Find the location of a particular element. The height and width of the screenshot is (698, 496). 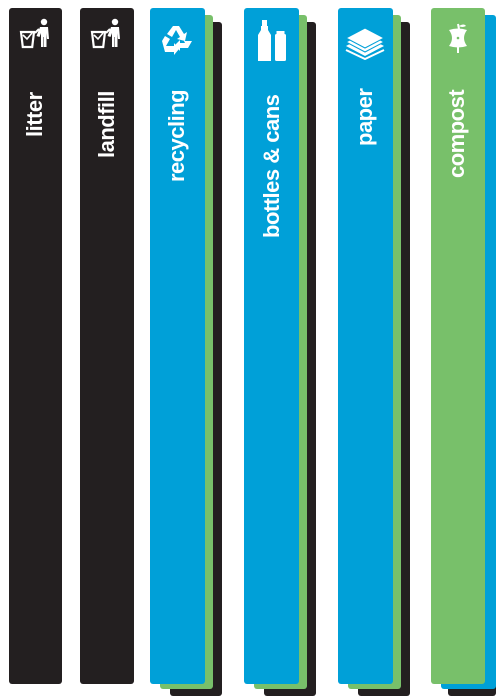

paper-strip: paper is located at coordinates (365, 346).